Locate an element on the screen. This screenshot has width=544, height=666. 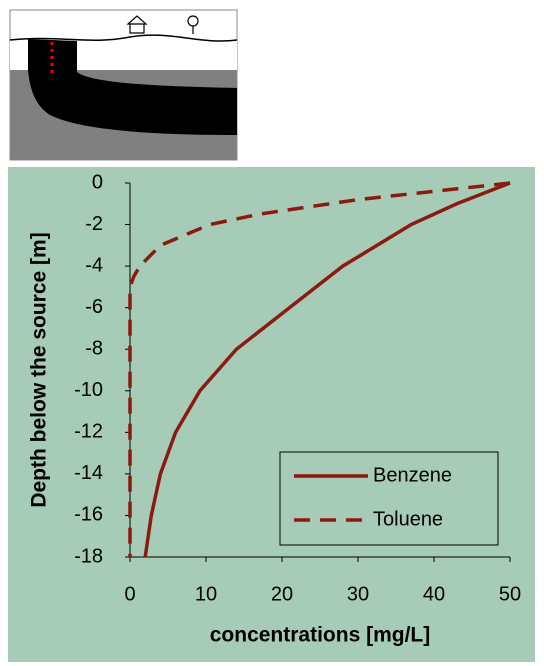
x-tick-label: 40 is located at coordinates (434, 594).